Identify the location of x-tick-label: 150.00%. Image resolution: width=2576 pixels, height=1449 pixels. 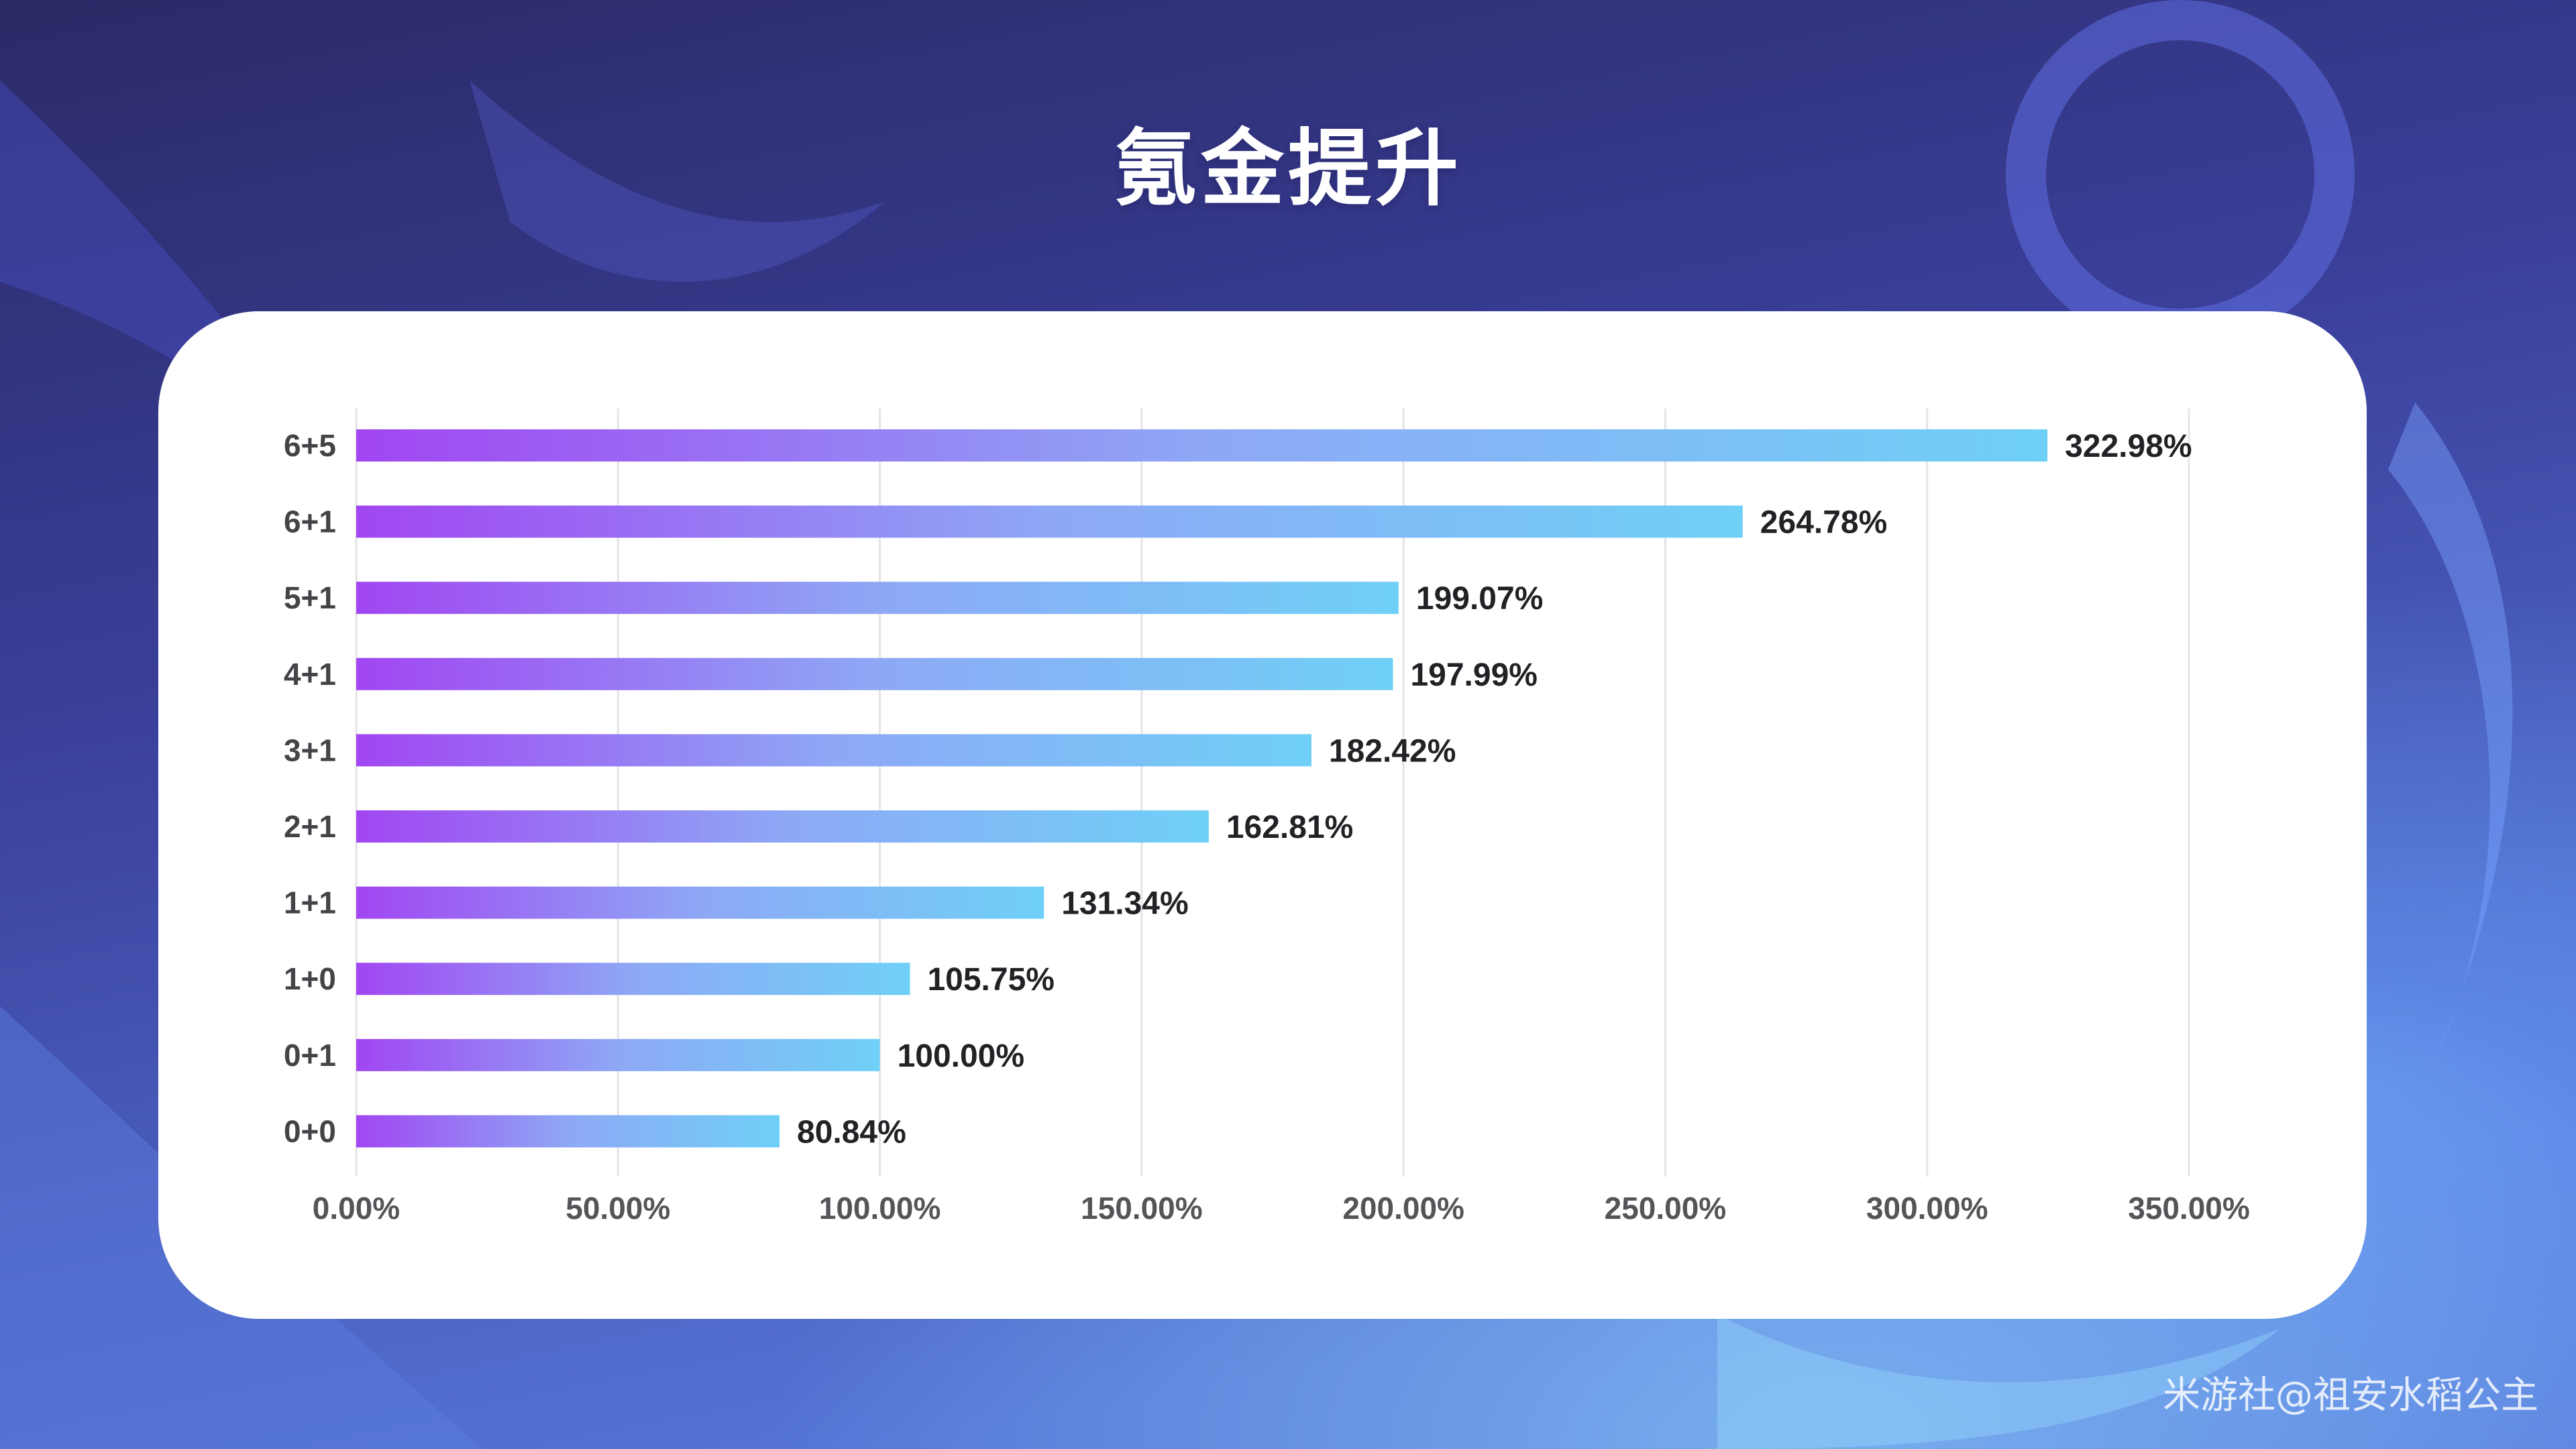
(1142, 1208).